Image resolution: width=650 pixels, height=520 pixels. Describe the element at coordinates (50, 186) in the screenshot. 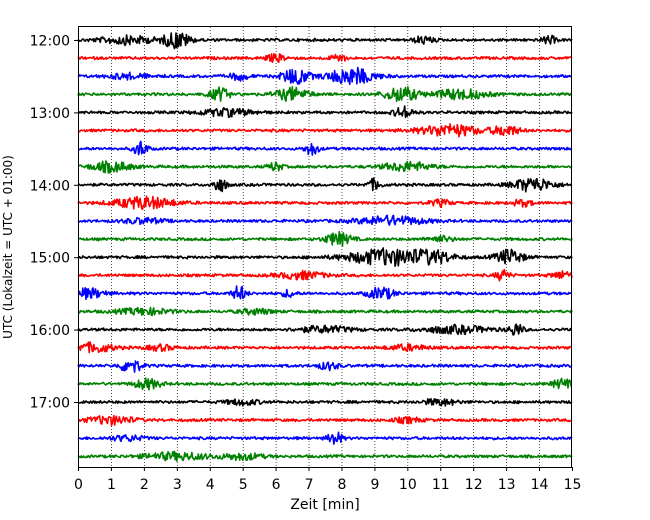

I see `y-tick-label: 14:00` at that location.